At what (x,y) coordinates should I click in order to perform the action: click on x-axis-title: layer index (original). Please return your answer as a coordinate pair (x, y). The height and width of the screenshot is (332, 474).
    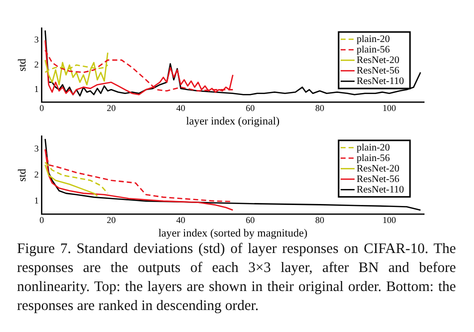
    Looking at the image, I should click on (233, 121).